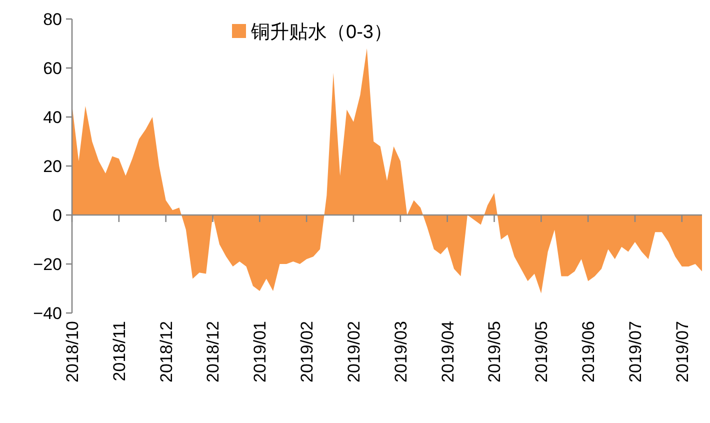 This screenshot has height=423, width=710. What do you see at coordinates (448, 351) in the screenshot?
I see `x-tick-label: 2019/04` at bounding box center [448, 351].